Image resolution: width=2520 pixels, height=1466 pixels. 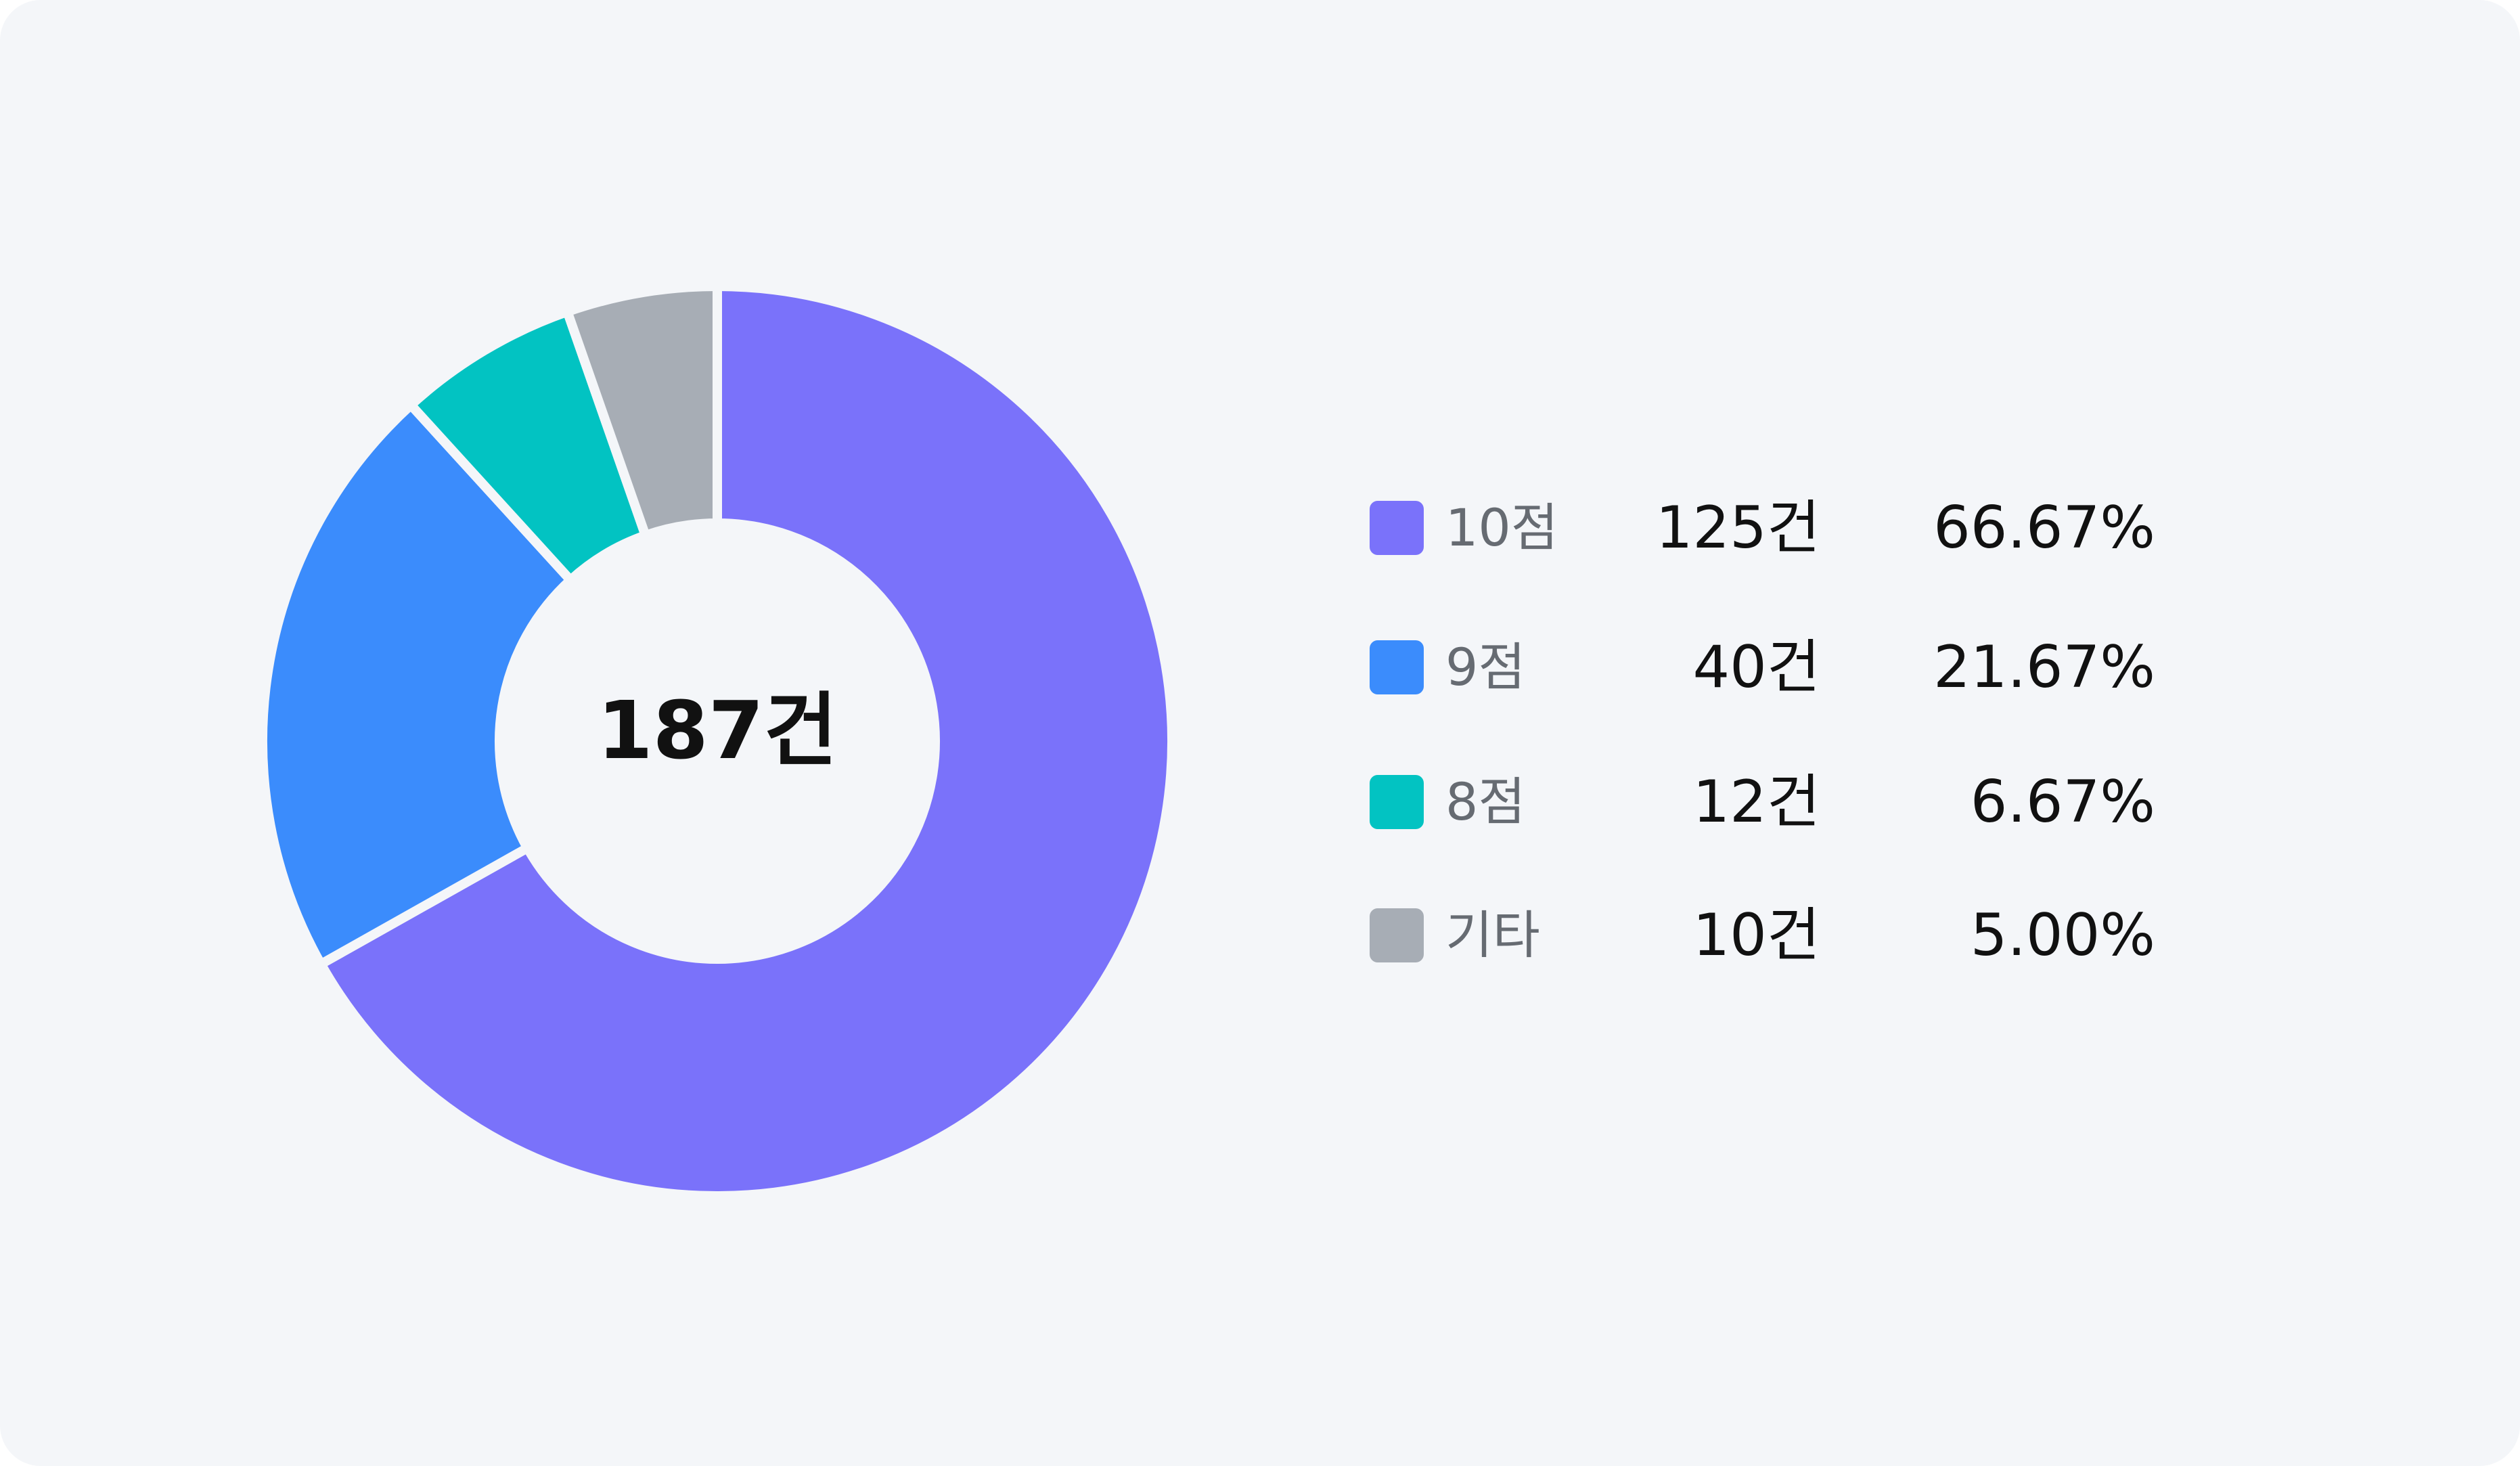 I want to click on legend-percent-8: 6.67%, so click(x=2013, y=802).